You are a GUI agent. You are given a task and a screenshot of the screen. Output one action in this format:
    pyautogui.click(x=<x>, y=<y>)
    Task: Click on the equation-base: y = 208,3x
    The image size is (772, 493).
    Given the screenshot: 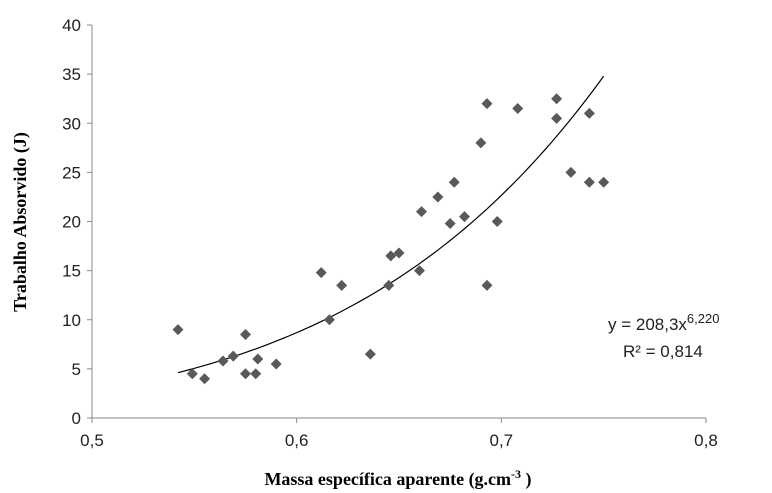 What is the action you would take?
    pyautogui.click(x=647, y=324)
    